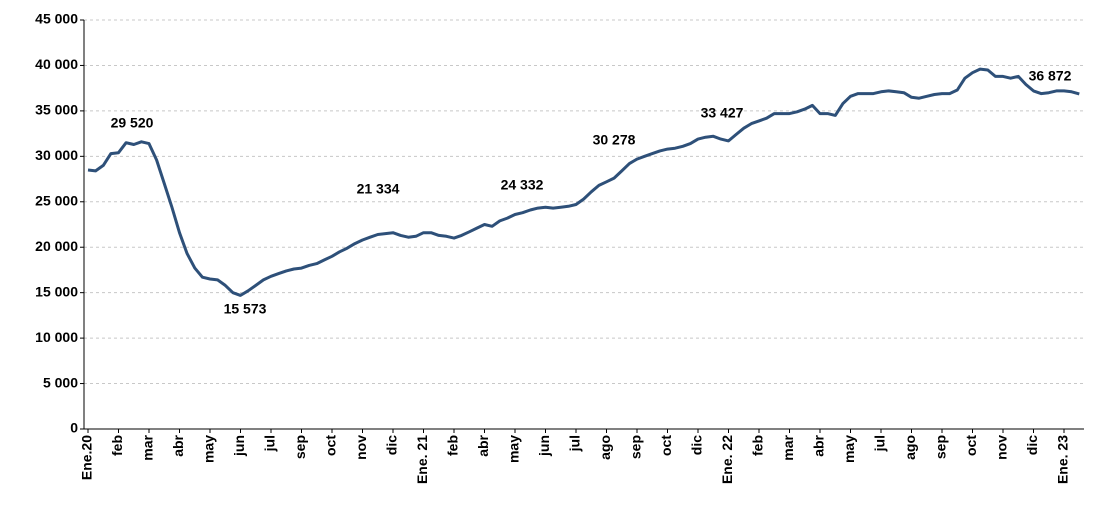 This screenshot has width=1096, height=508. What do you see at coordinates (422, 459) in the screenshot?
I see `x-tick-label: Ene. 21` at bounding box center [422, 459].